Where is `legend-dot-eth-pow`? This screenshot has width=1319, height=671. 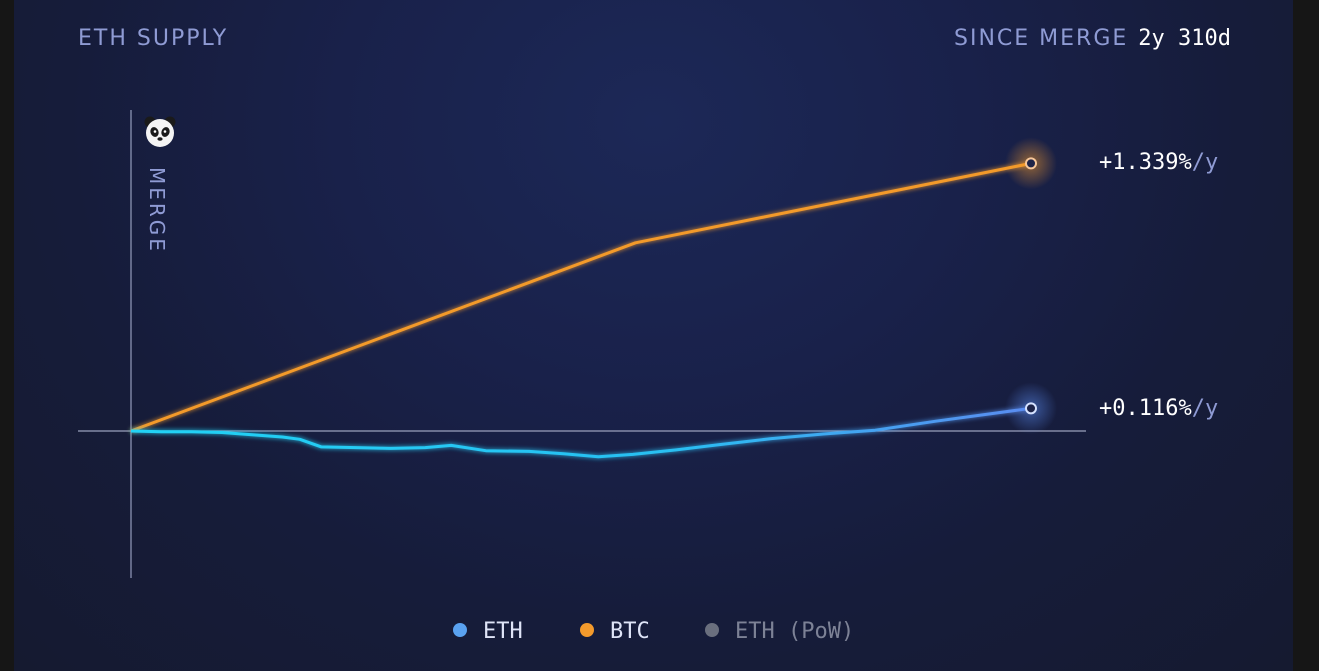
legend-dot-eth-pow is located at coordinates (712, 630).